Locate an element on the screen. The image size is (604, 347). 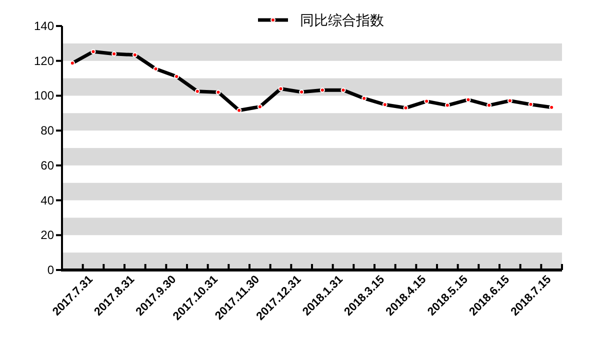
y-tick-label: 60 is located at coordinates (47, 165).